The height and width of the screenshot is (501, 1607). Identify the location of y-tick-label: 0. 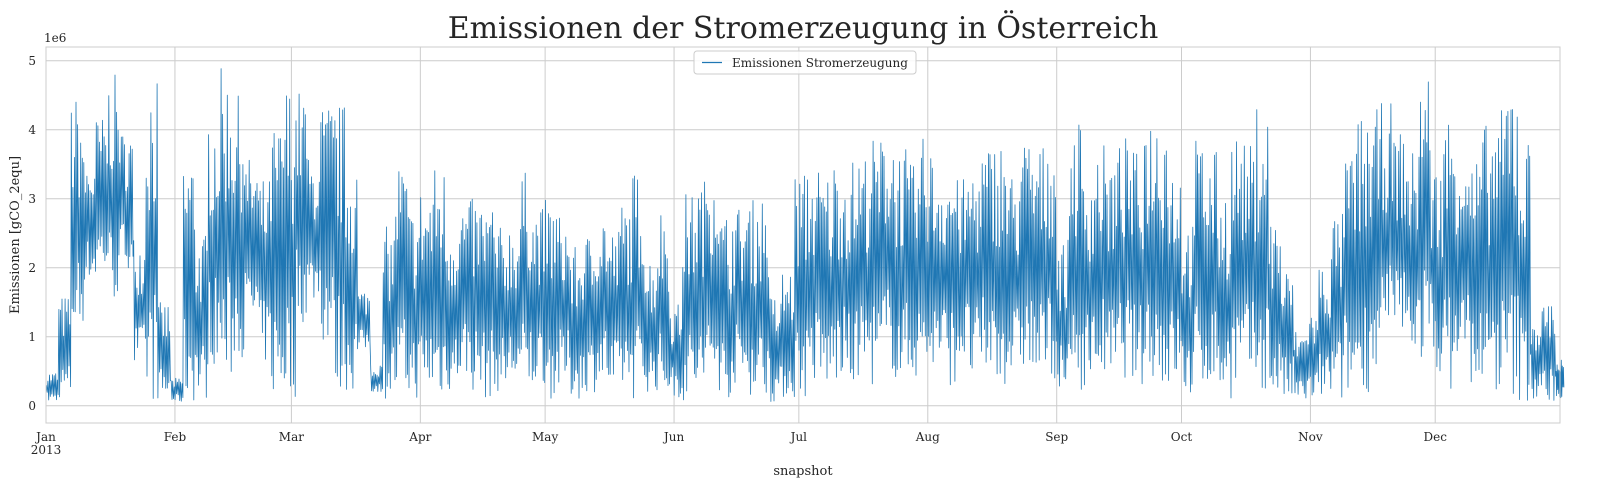
(32, 406).